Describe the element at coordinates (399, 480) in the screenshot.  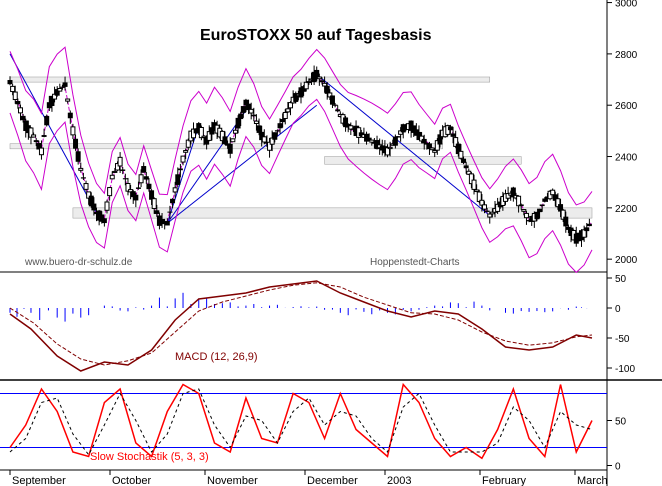
I see `xlabel-4: 2003` at that location.